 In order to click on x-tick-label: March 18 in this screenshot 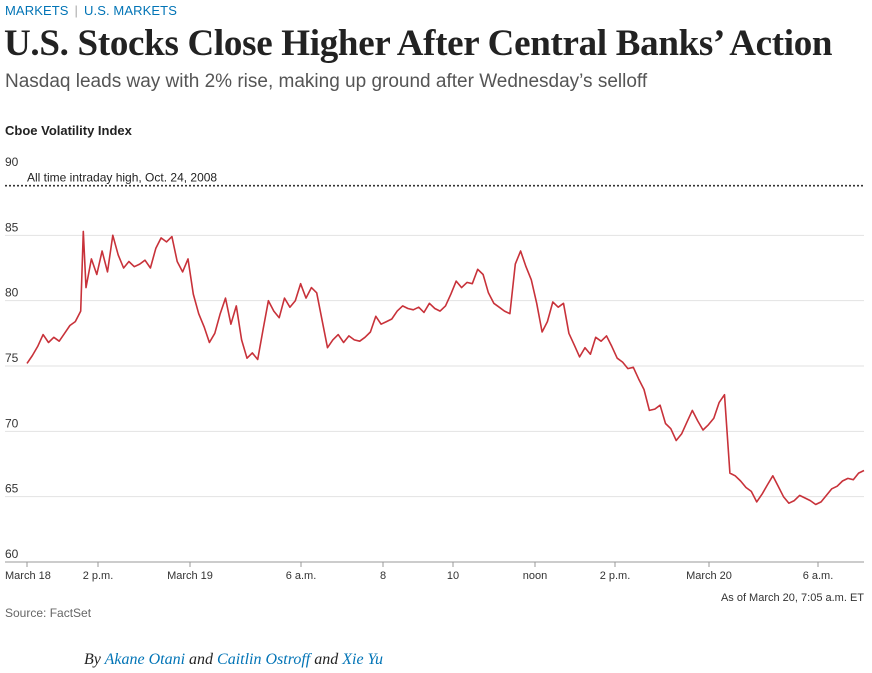, I will do `click(28, 576)`.